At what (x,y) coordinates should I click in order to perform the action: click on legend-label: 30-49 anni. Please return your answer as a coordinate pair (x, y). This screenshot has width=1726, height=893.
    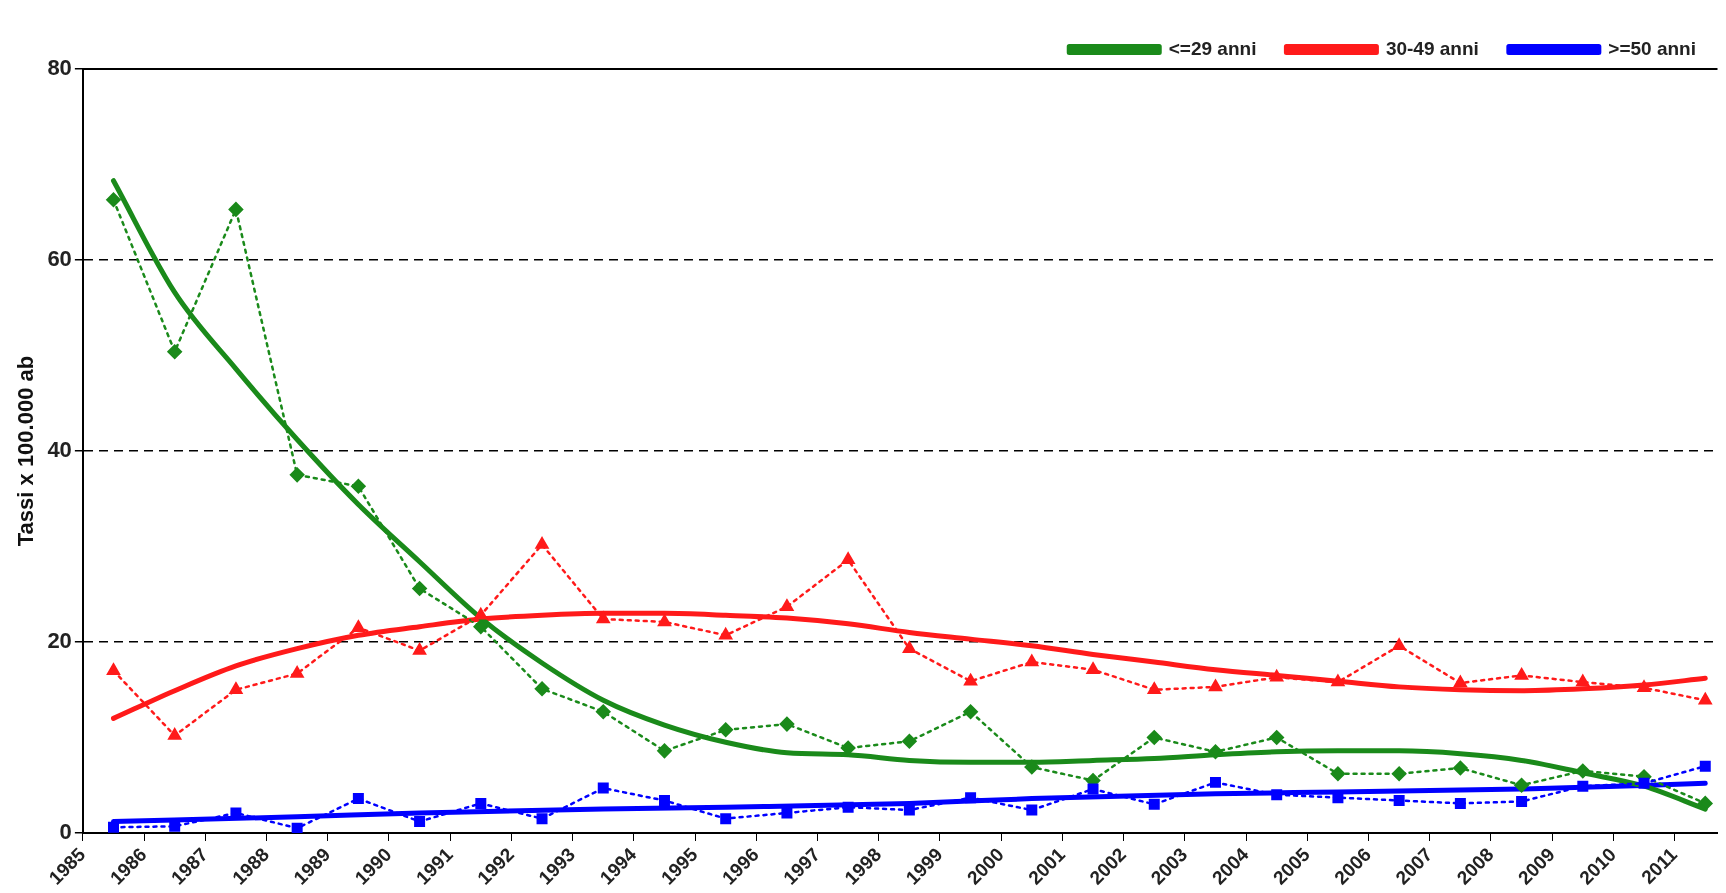
    Looking at the image, I should click on (1432, 48).